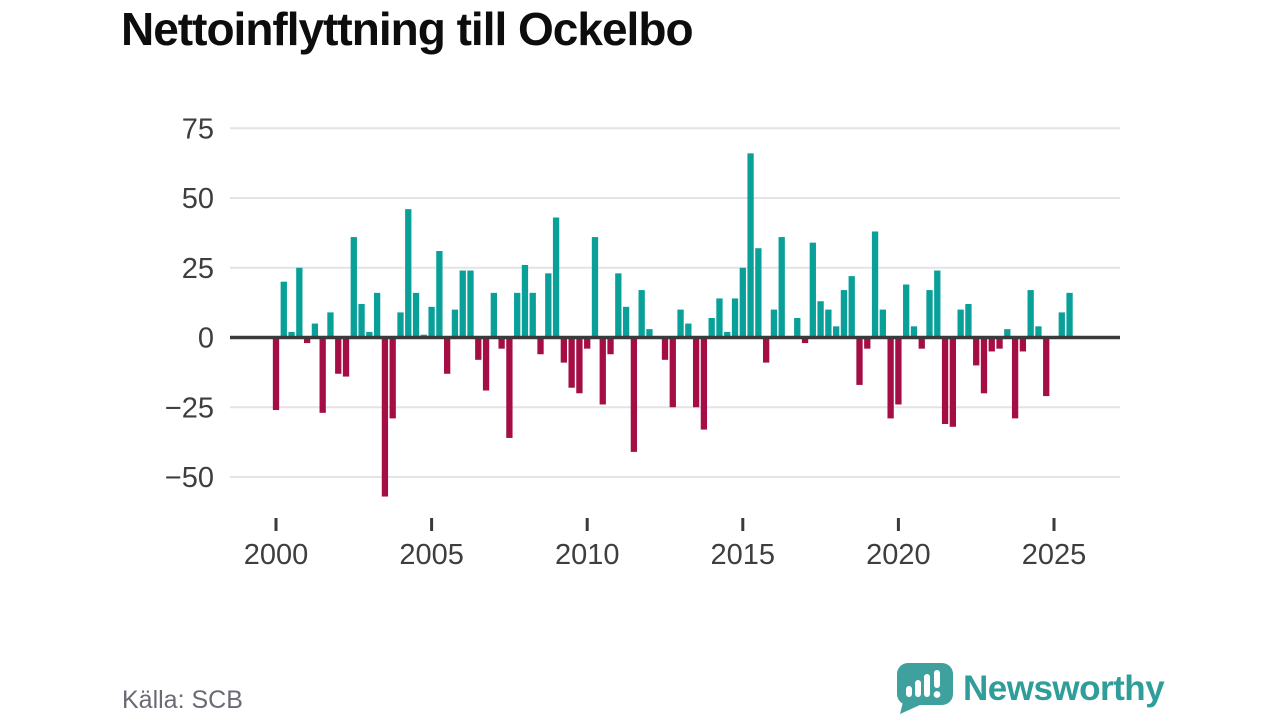 Image resolution: width=1280 pixels, height=720 pixels. What do you see at coordinates (587, 555) in the screenshot?
I see `x-axis-tick-label: 2010` at bounding box center [587, 555].